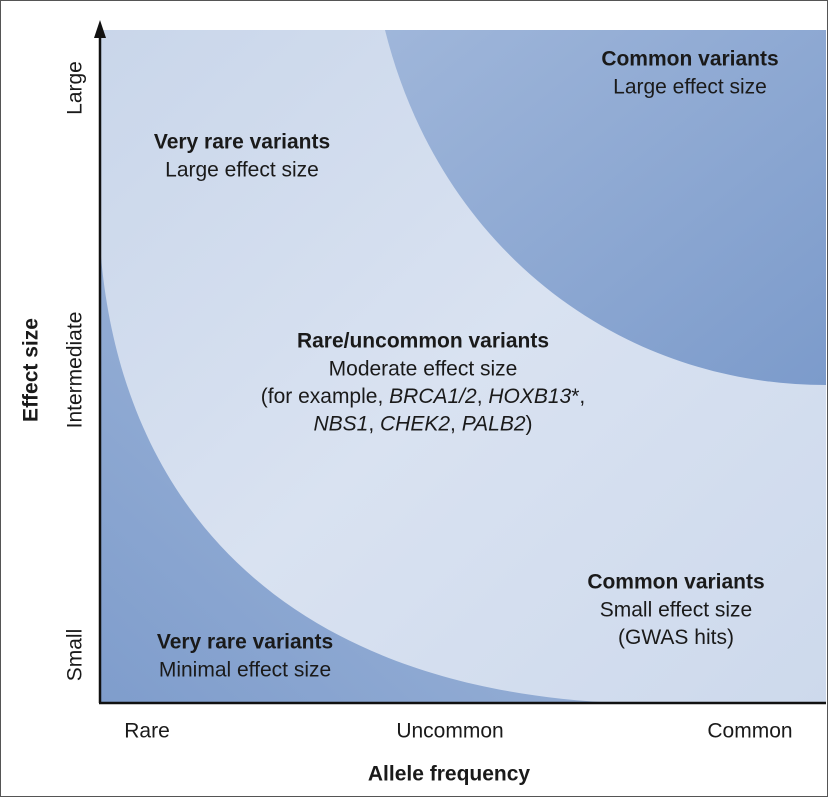  What do you see at coordinates (749, 731) in the screenshot?
I see `x-label: Common` at bounding box center [749, 731].